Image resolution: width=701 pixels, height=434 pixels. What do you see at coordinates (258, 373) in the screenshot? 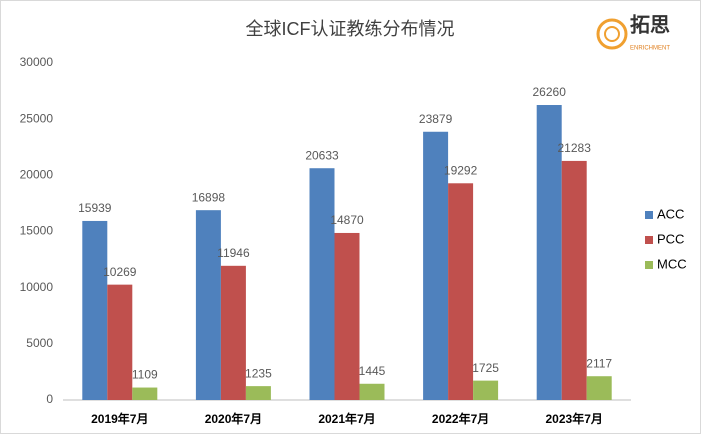
I see `data-label: 1235` at bounding box center [258, 373].